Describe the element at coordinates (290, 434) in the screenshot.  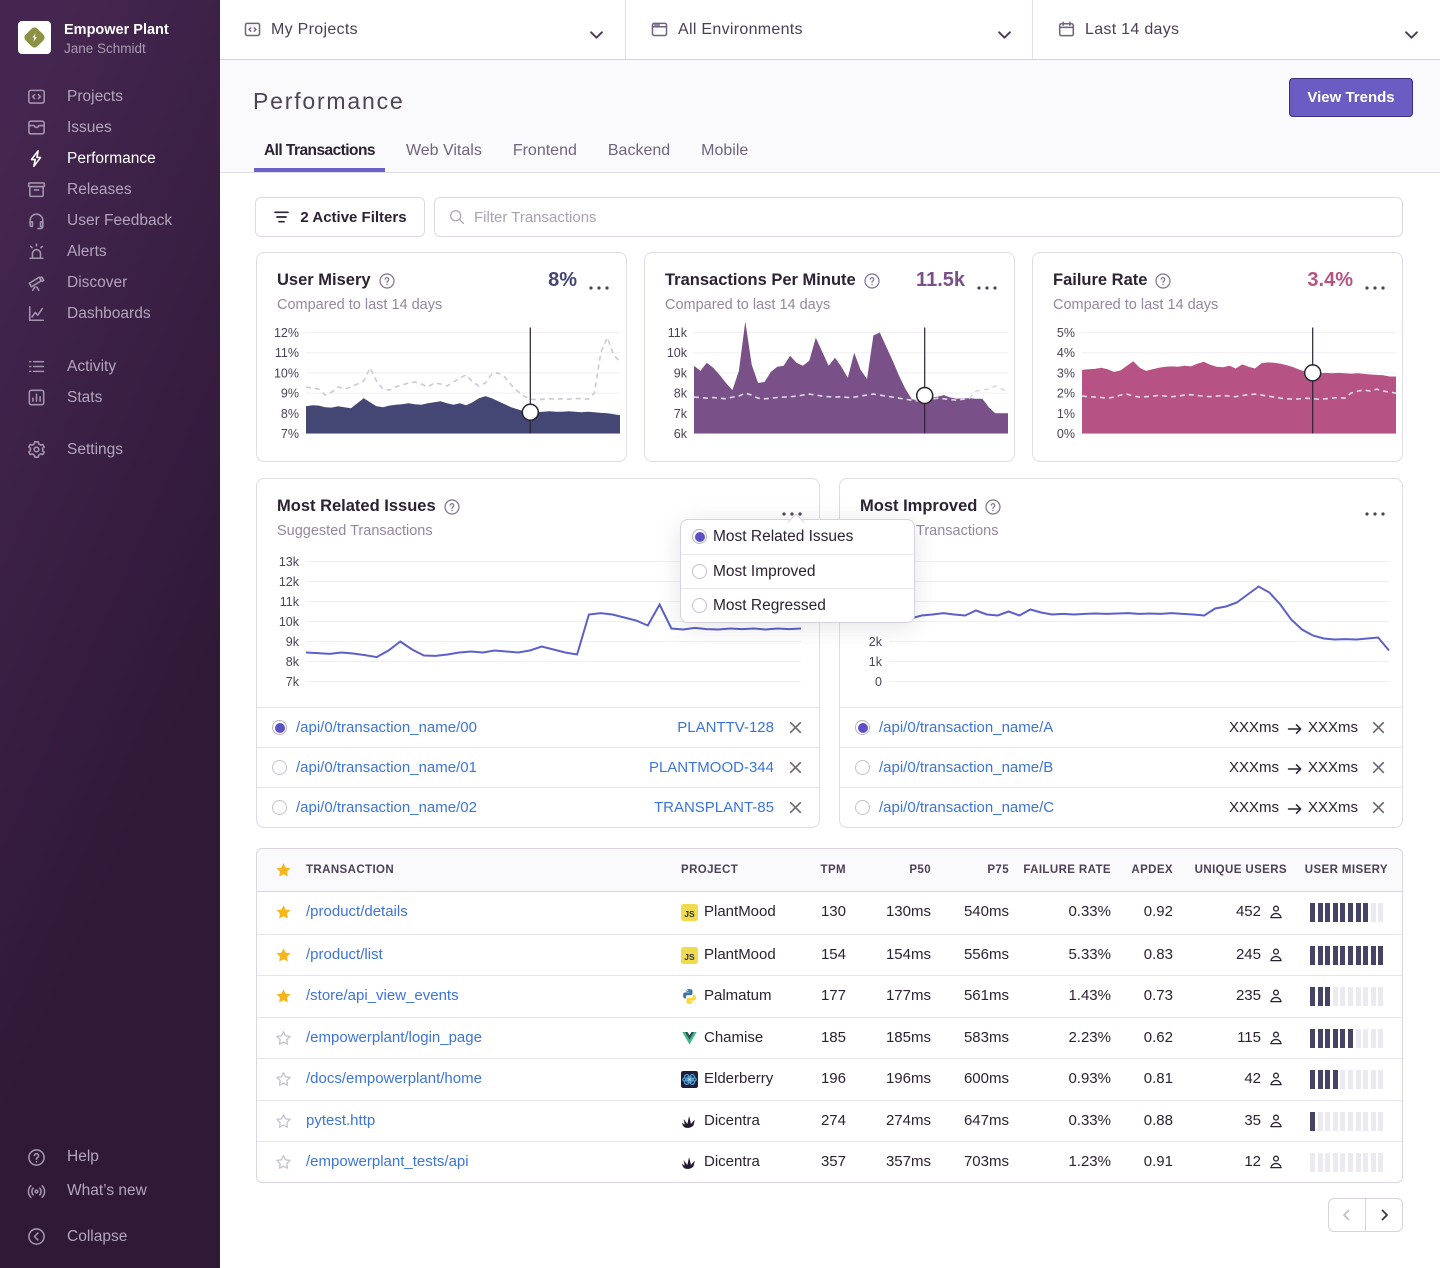
I see `svg-text: 7%` at that location.